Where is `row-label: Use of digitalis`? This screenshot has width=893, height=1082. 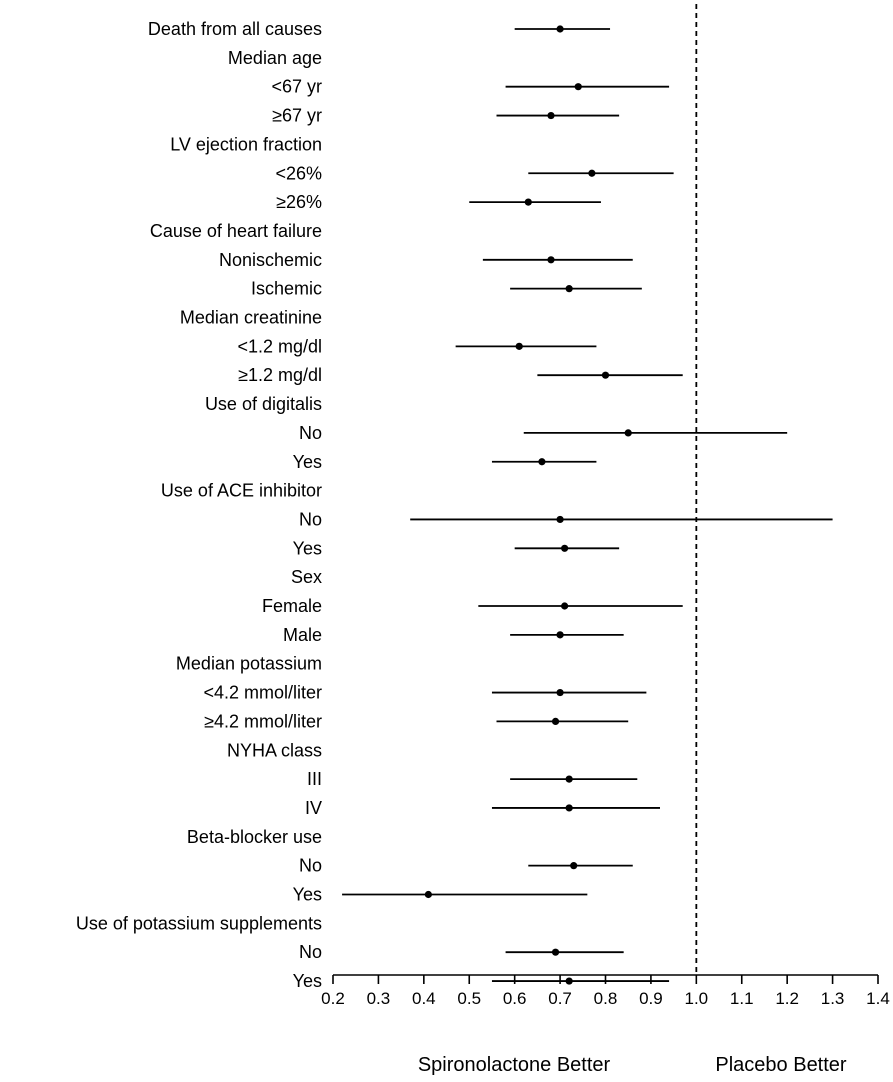 row-label: Use of digitalis is located at coordinates (263, 404).